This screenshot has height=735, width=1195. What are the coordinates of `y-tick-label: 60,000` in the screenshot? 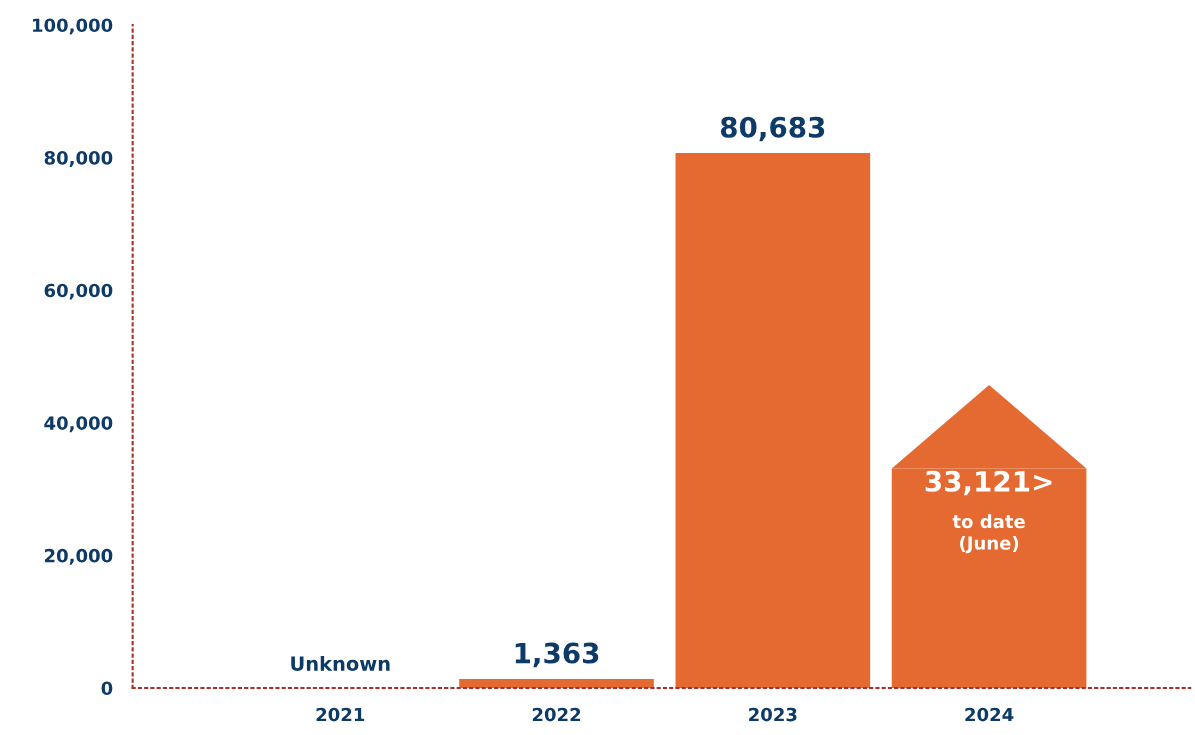 It's located at (78, 291).